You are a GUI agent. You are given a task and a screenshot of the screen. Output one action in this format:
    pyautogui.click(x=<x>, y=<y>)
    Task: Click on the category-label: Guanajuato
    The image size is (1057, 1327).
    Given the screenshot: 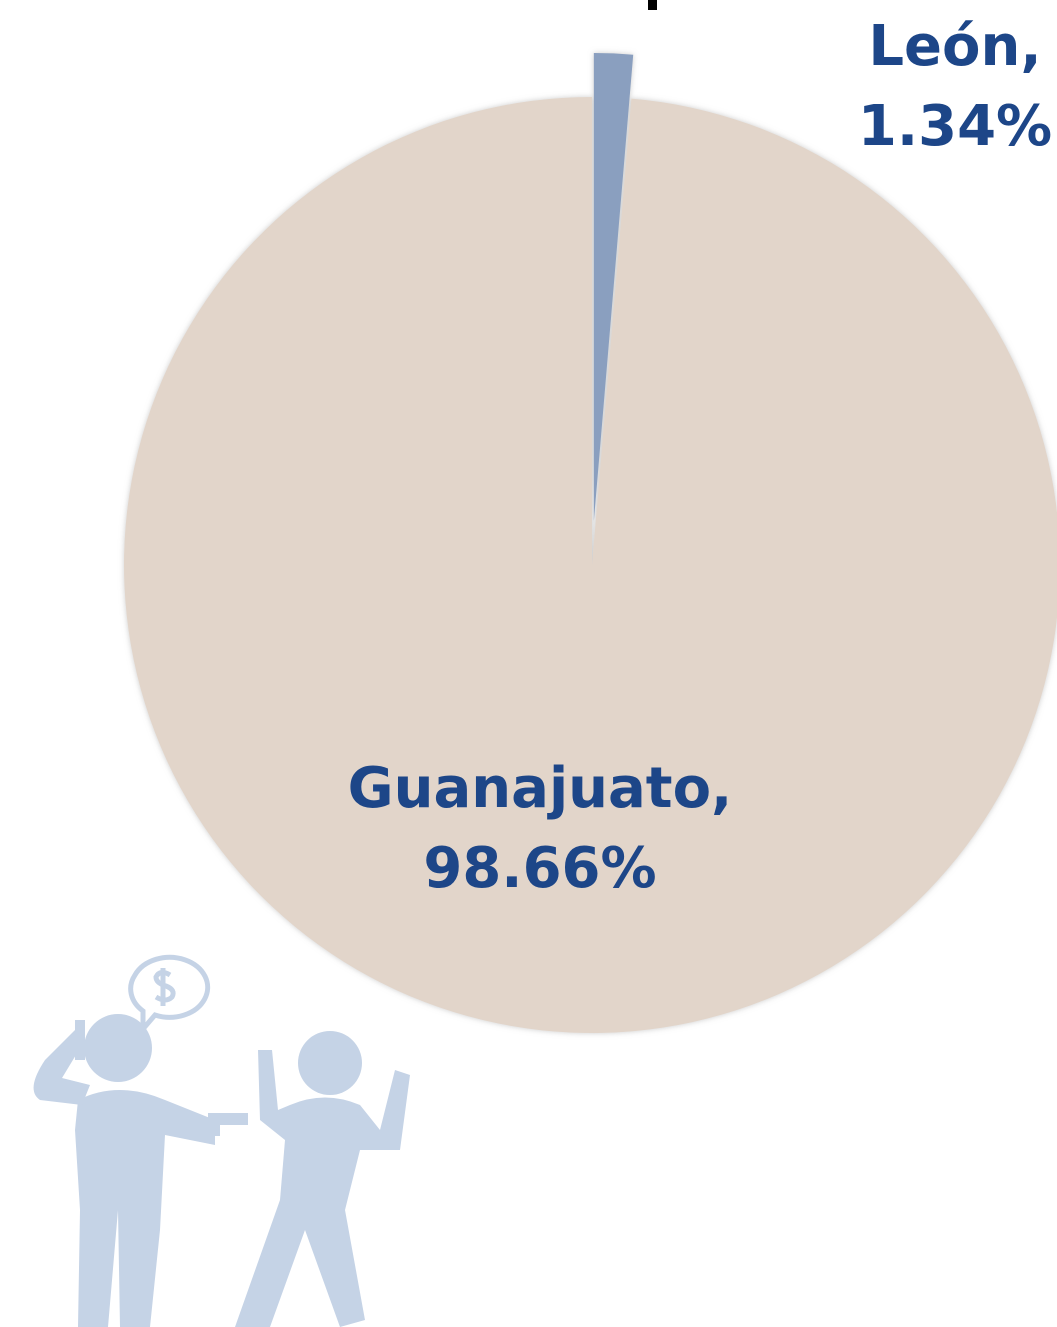 What is the action you would take?
    pyautogui.click(x=529, y=788)
    